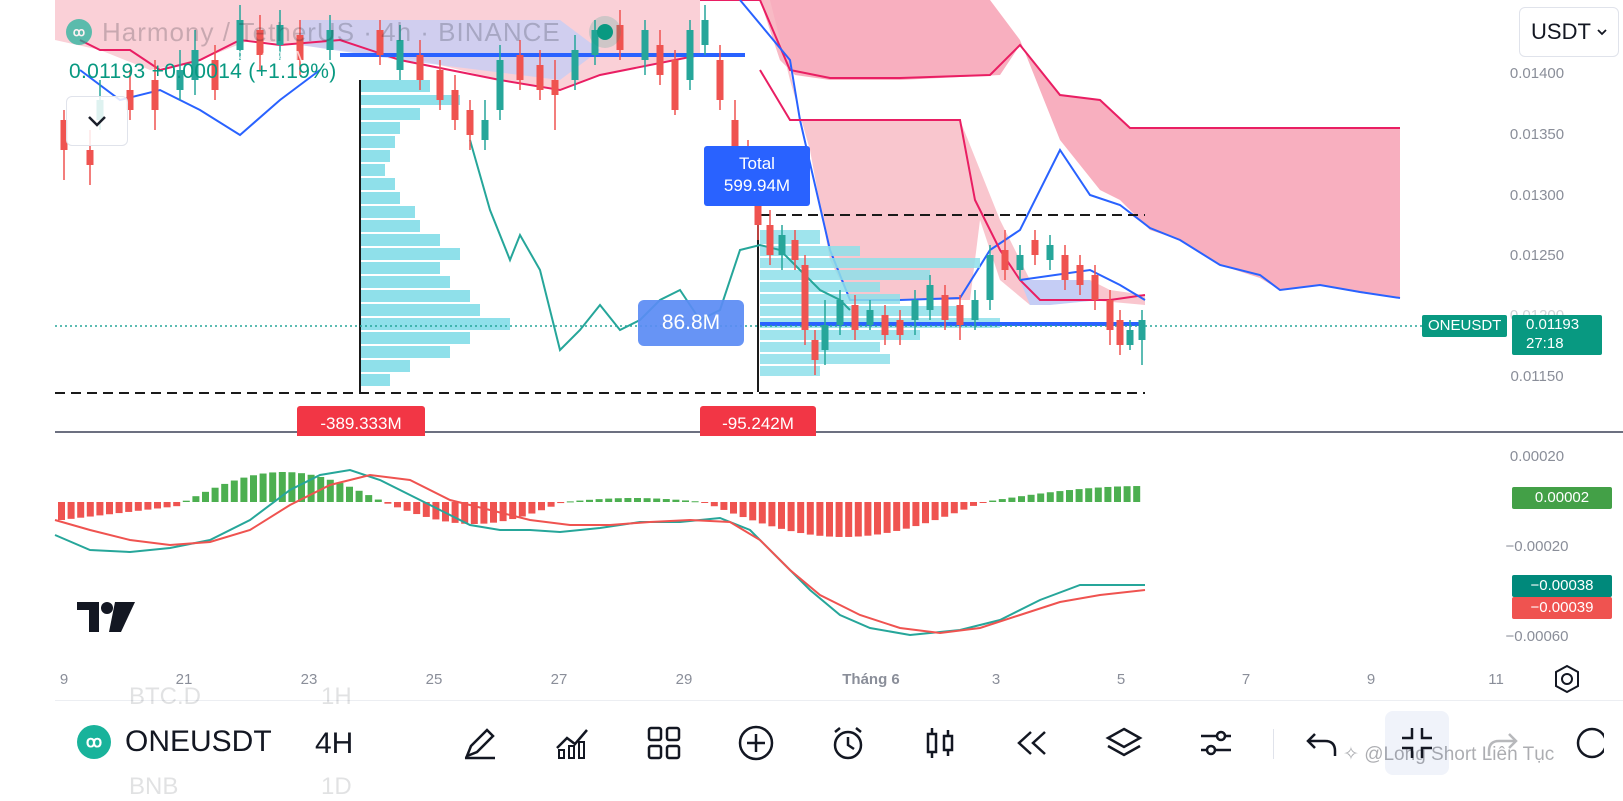  I want to click on ghost-symbol-bottom: BNB, so click(154, 786).